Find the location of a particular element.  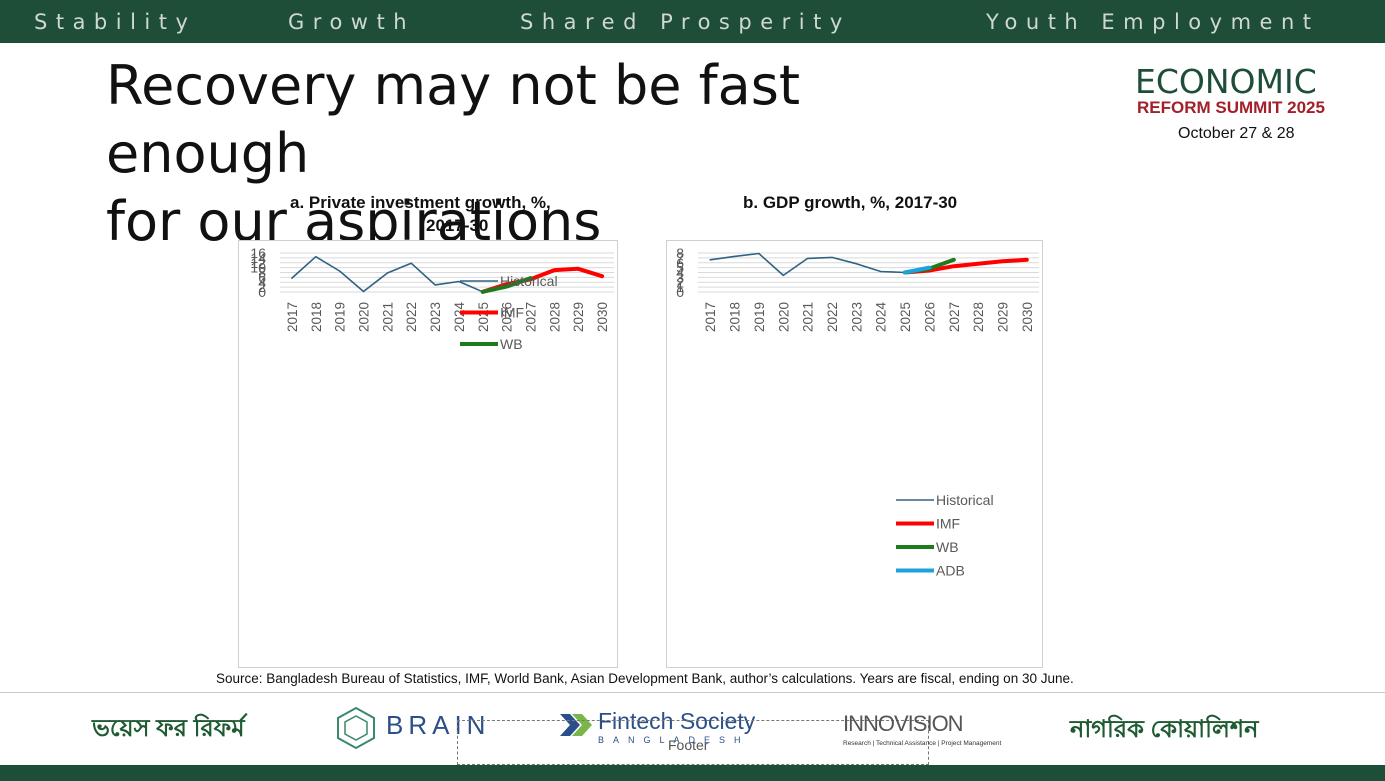

chart-b-xtick-2030: 2030 is located at coordinates (1027, 317).